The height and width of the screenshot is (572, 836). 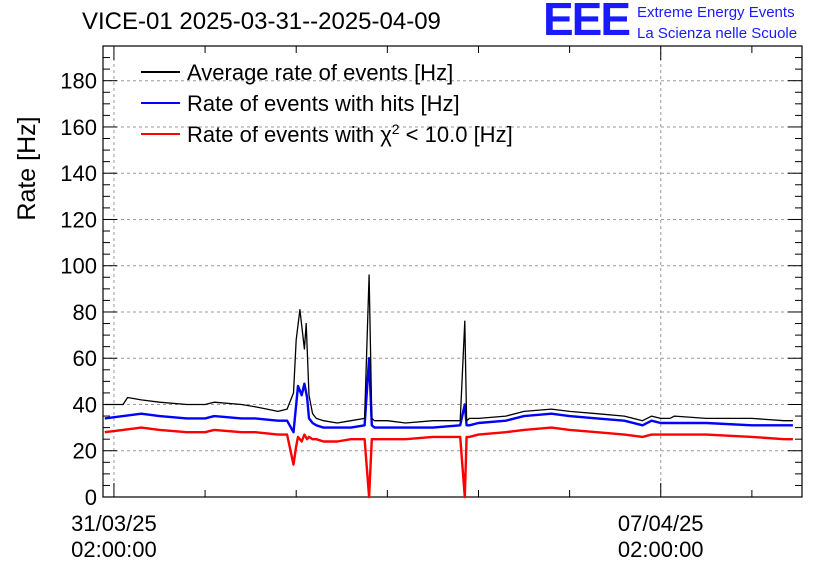 What do you see at coordinates (85, 451) in the screenshot?
I see `y-tick-label: 20` at bounding box center [85, 451].